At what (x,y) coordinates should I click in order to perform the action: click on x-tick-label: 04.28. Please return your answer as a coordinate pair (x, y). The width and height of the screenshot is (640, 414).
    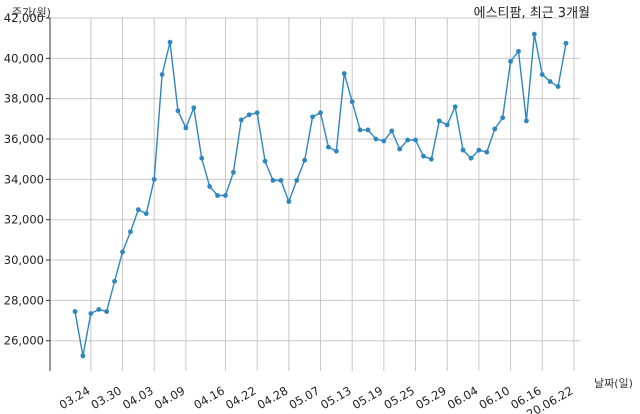
    Looking at the image, I should click on (273, 397).